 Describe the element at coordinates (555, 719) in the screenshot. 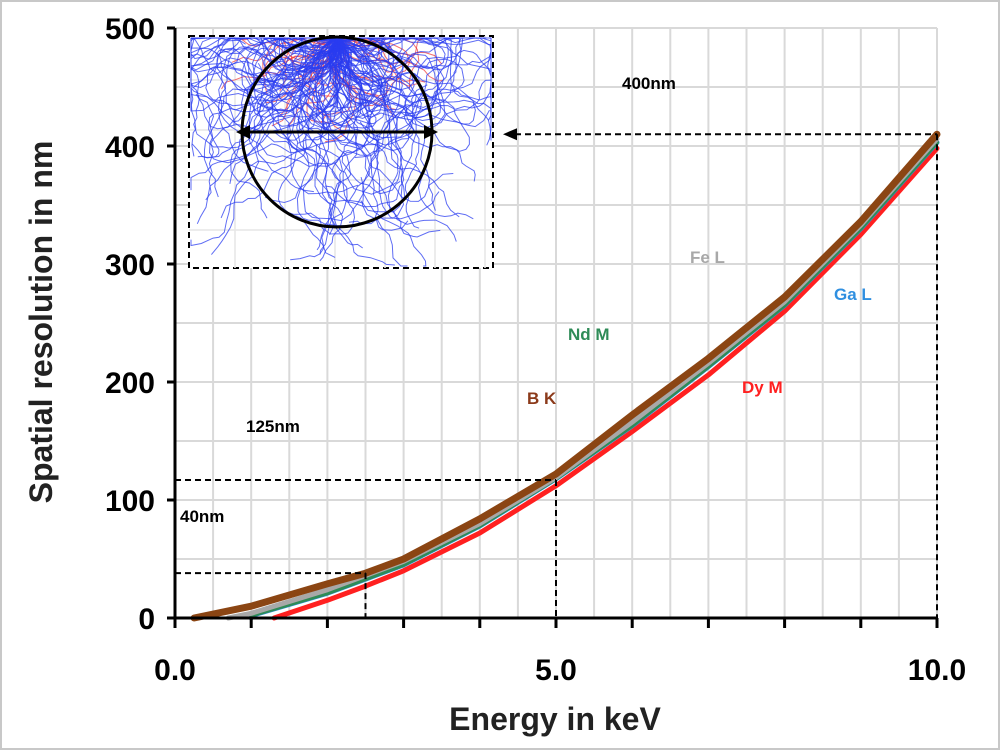

I see `x-axis-title: Energy in keV` at that location.